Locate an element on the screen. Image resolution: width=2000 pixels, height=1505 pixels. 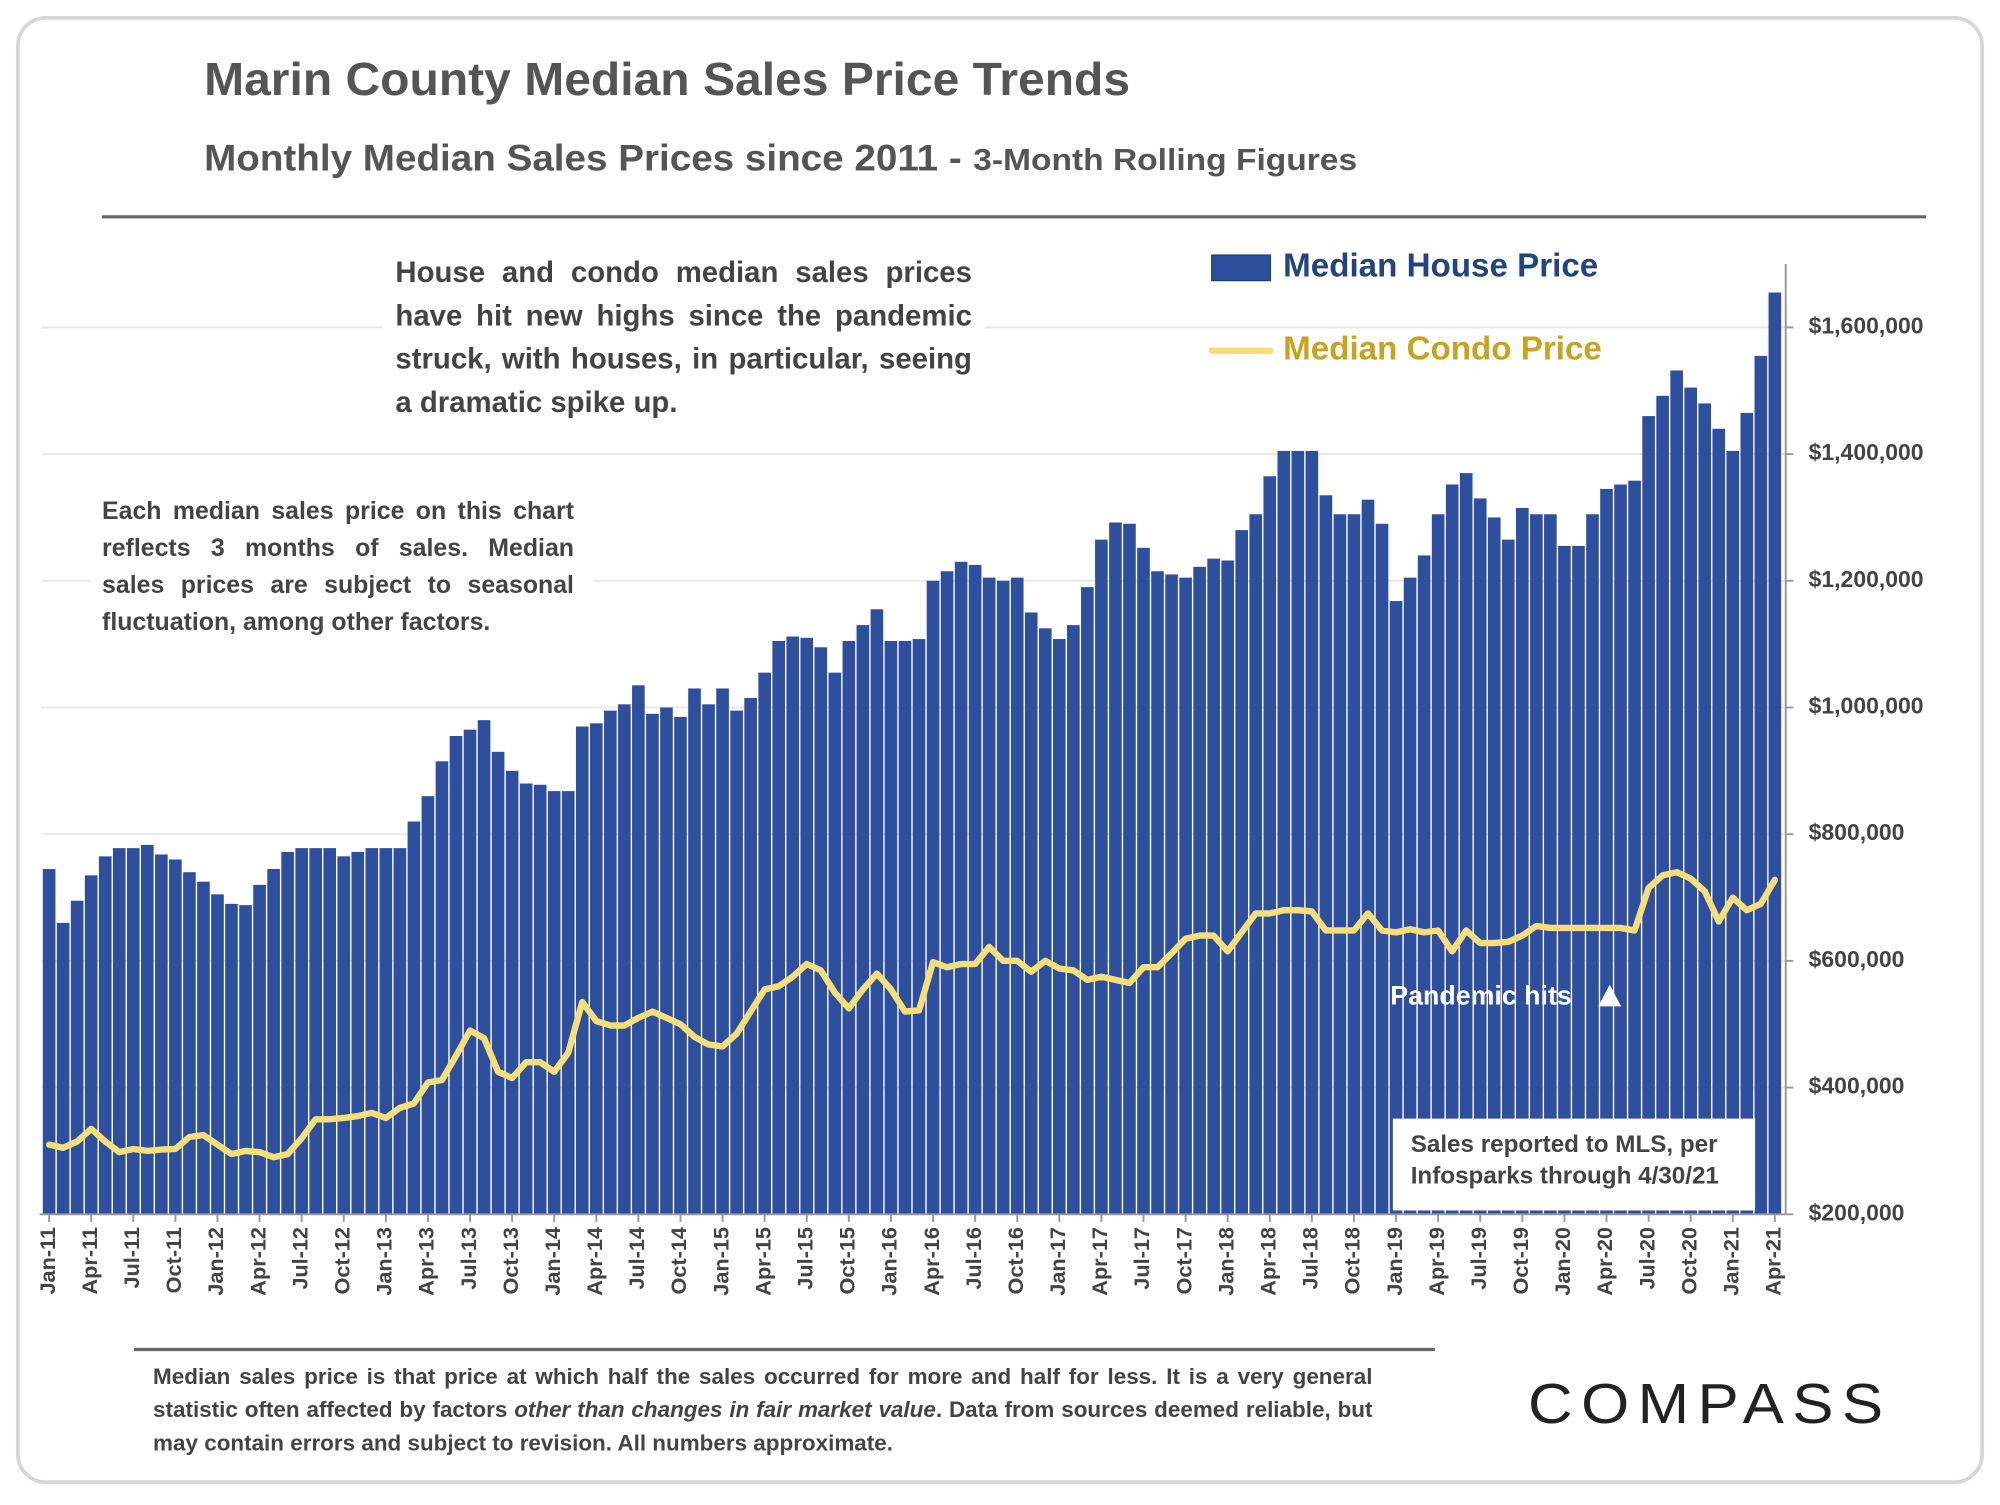
x-tick-label: Apr-16 is located at coordinates (931, 1261).